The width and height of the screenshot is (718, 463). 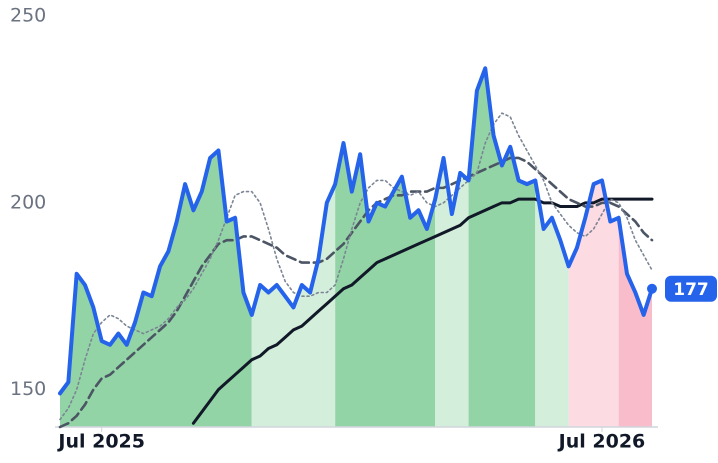 What do you see at coordinates (28, 16) in the screenshot?
I see `y-tick-label: 250` at bounding box center [28, 16].